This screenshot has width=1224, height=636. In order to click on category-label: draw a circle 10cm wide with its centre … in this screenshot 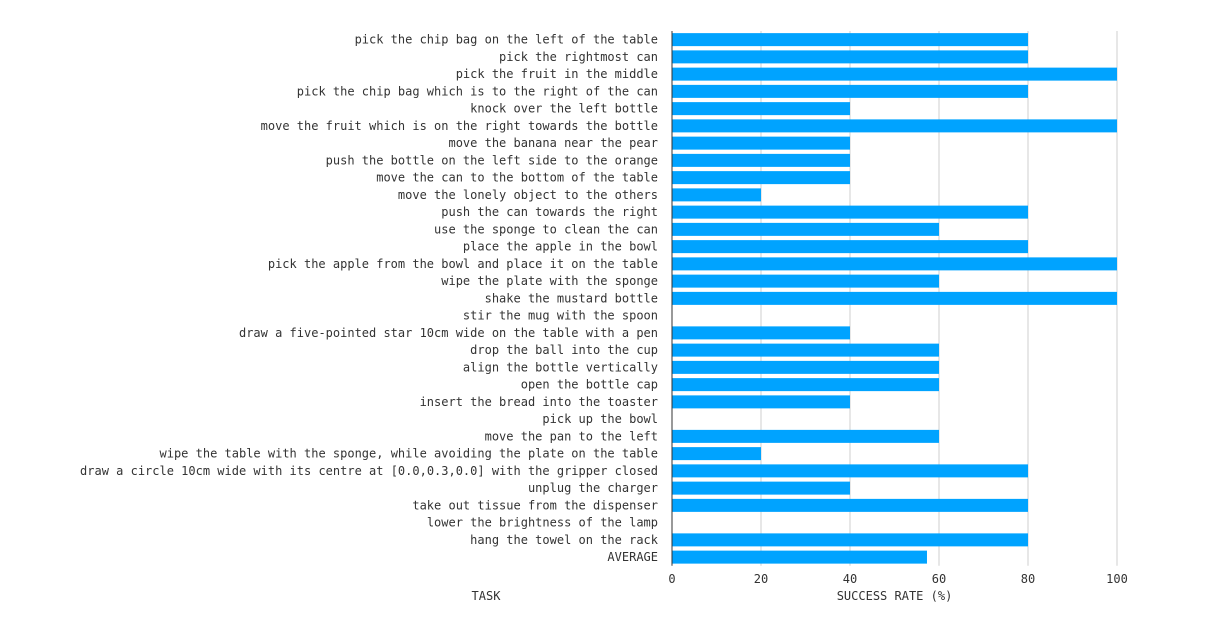, I will do `click(369, 471)`.